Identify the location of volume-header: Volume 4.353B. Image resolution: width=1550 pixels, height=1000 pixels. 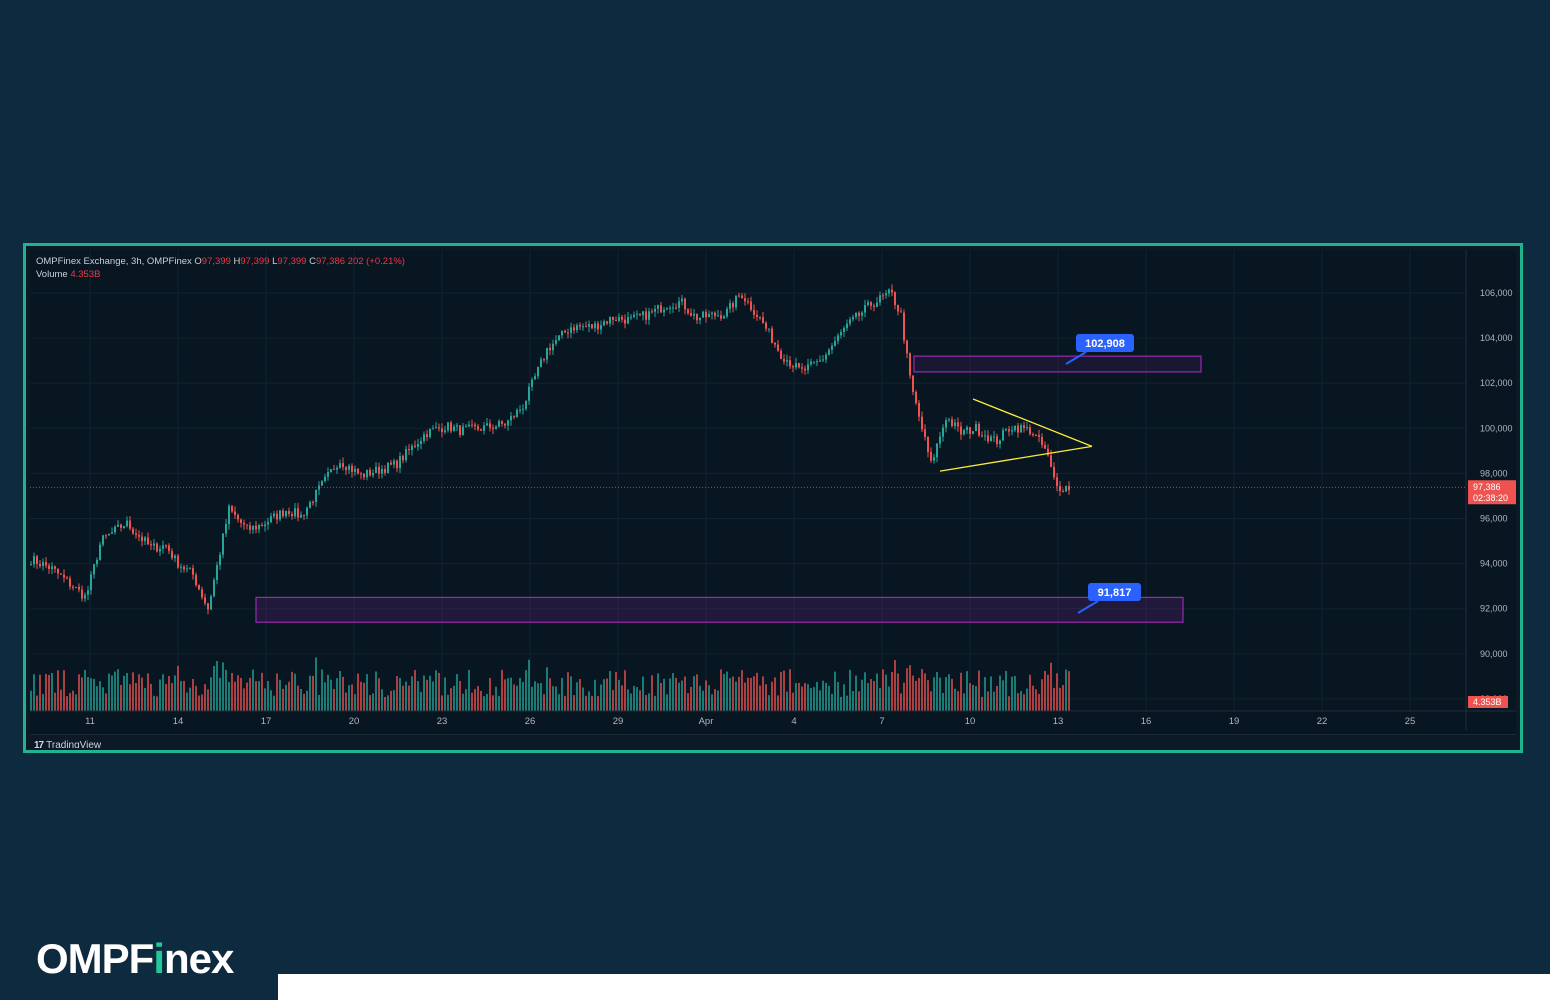
(68, 274).